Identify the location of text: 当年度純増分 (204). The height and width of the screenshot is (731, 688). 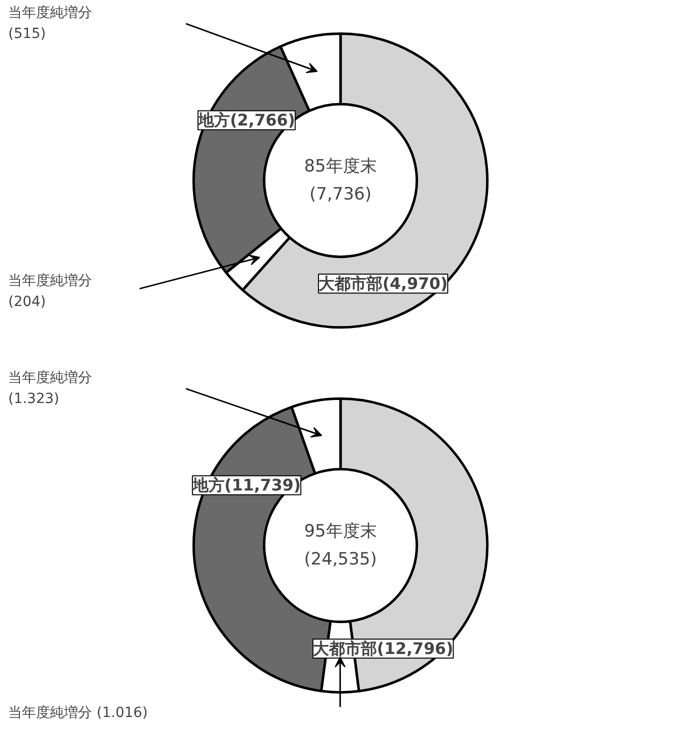
(50, 291).